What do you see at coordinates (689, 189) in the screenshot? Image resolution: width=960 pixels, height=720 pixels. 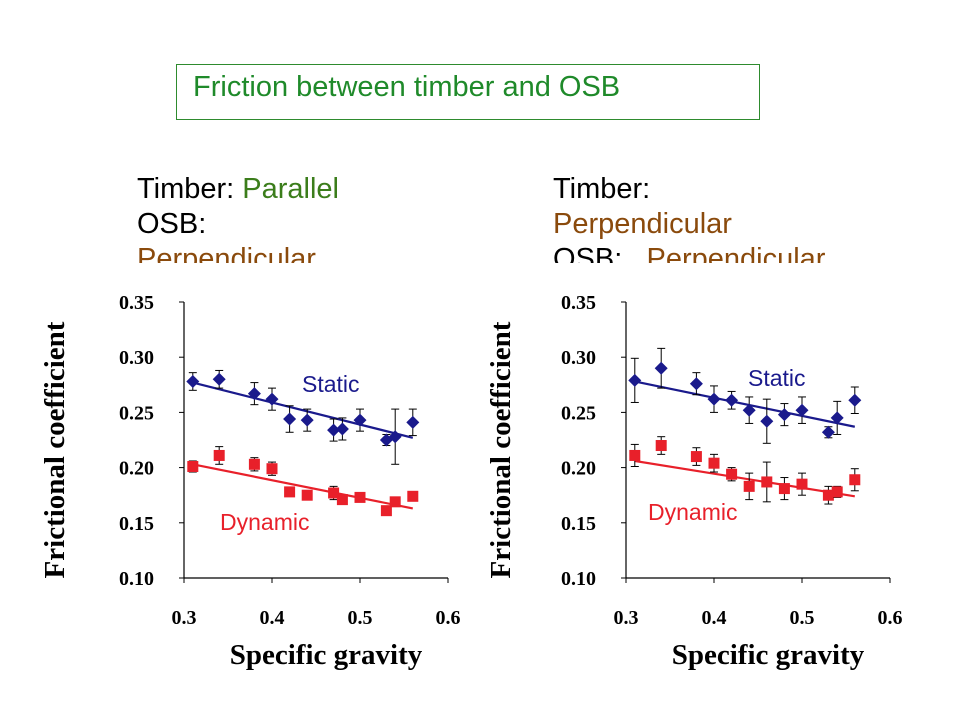 I see `condition-line: Timber:` at bounding box center [689, 189].